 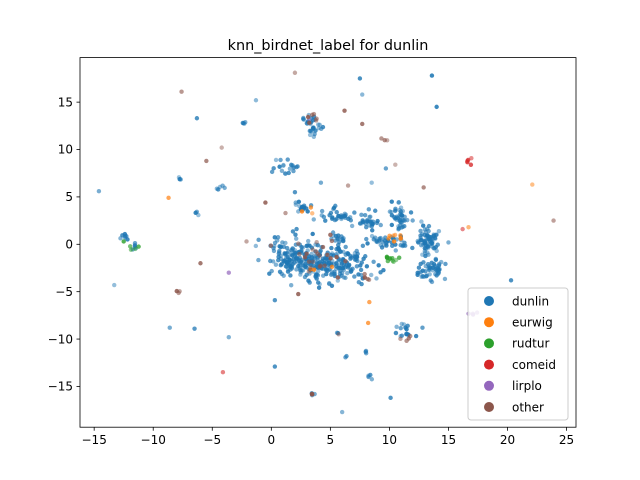 What do you see at coordinates (489, 301) in the screenshot?
I see `legend-marker-dunlin` at bounding box center [489, 301].